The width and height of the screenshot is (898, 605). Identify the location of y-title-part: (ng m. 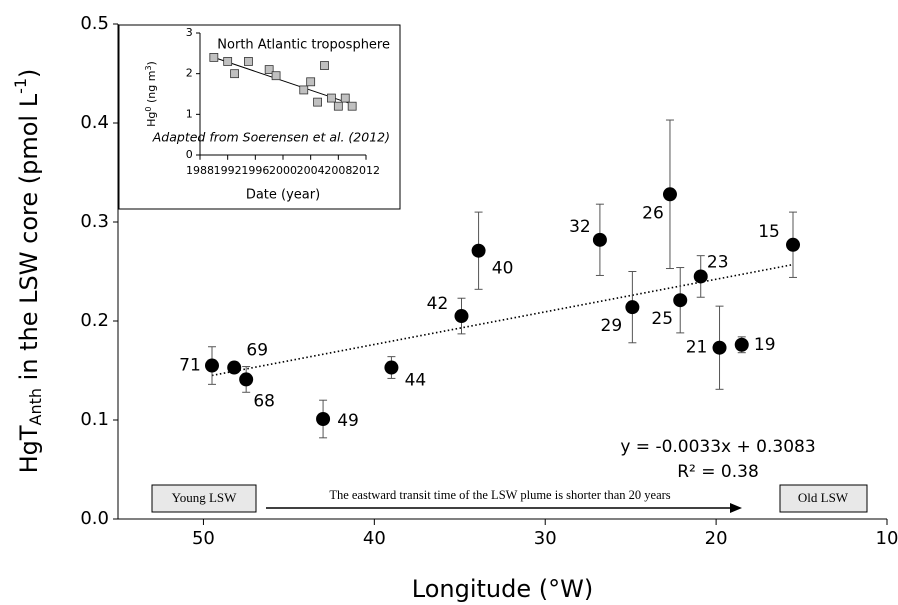
(151, 89).